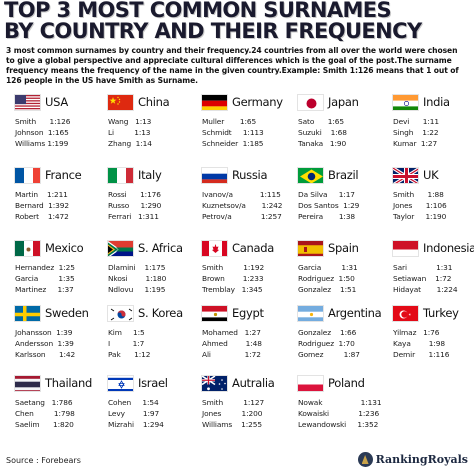  I want to click on surname-row: Dlamini 1:175, so click(137, 267).